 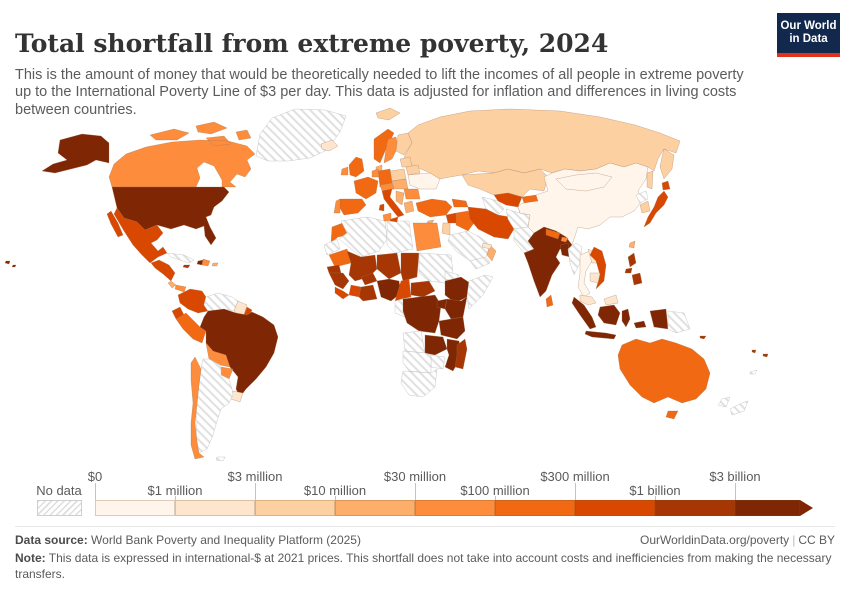 I want to click on country-turkmenistan, so click(x=493, y=206).